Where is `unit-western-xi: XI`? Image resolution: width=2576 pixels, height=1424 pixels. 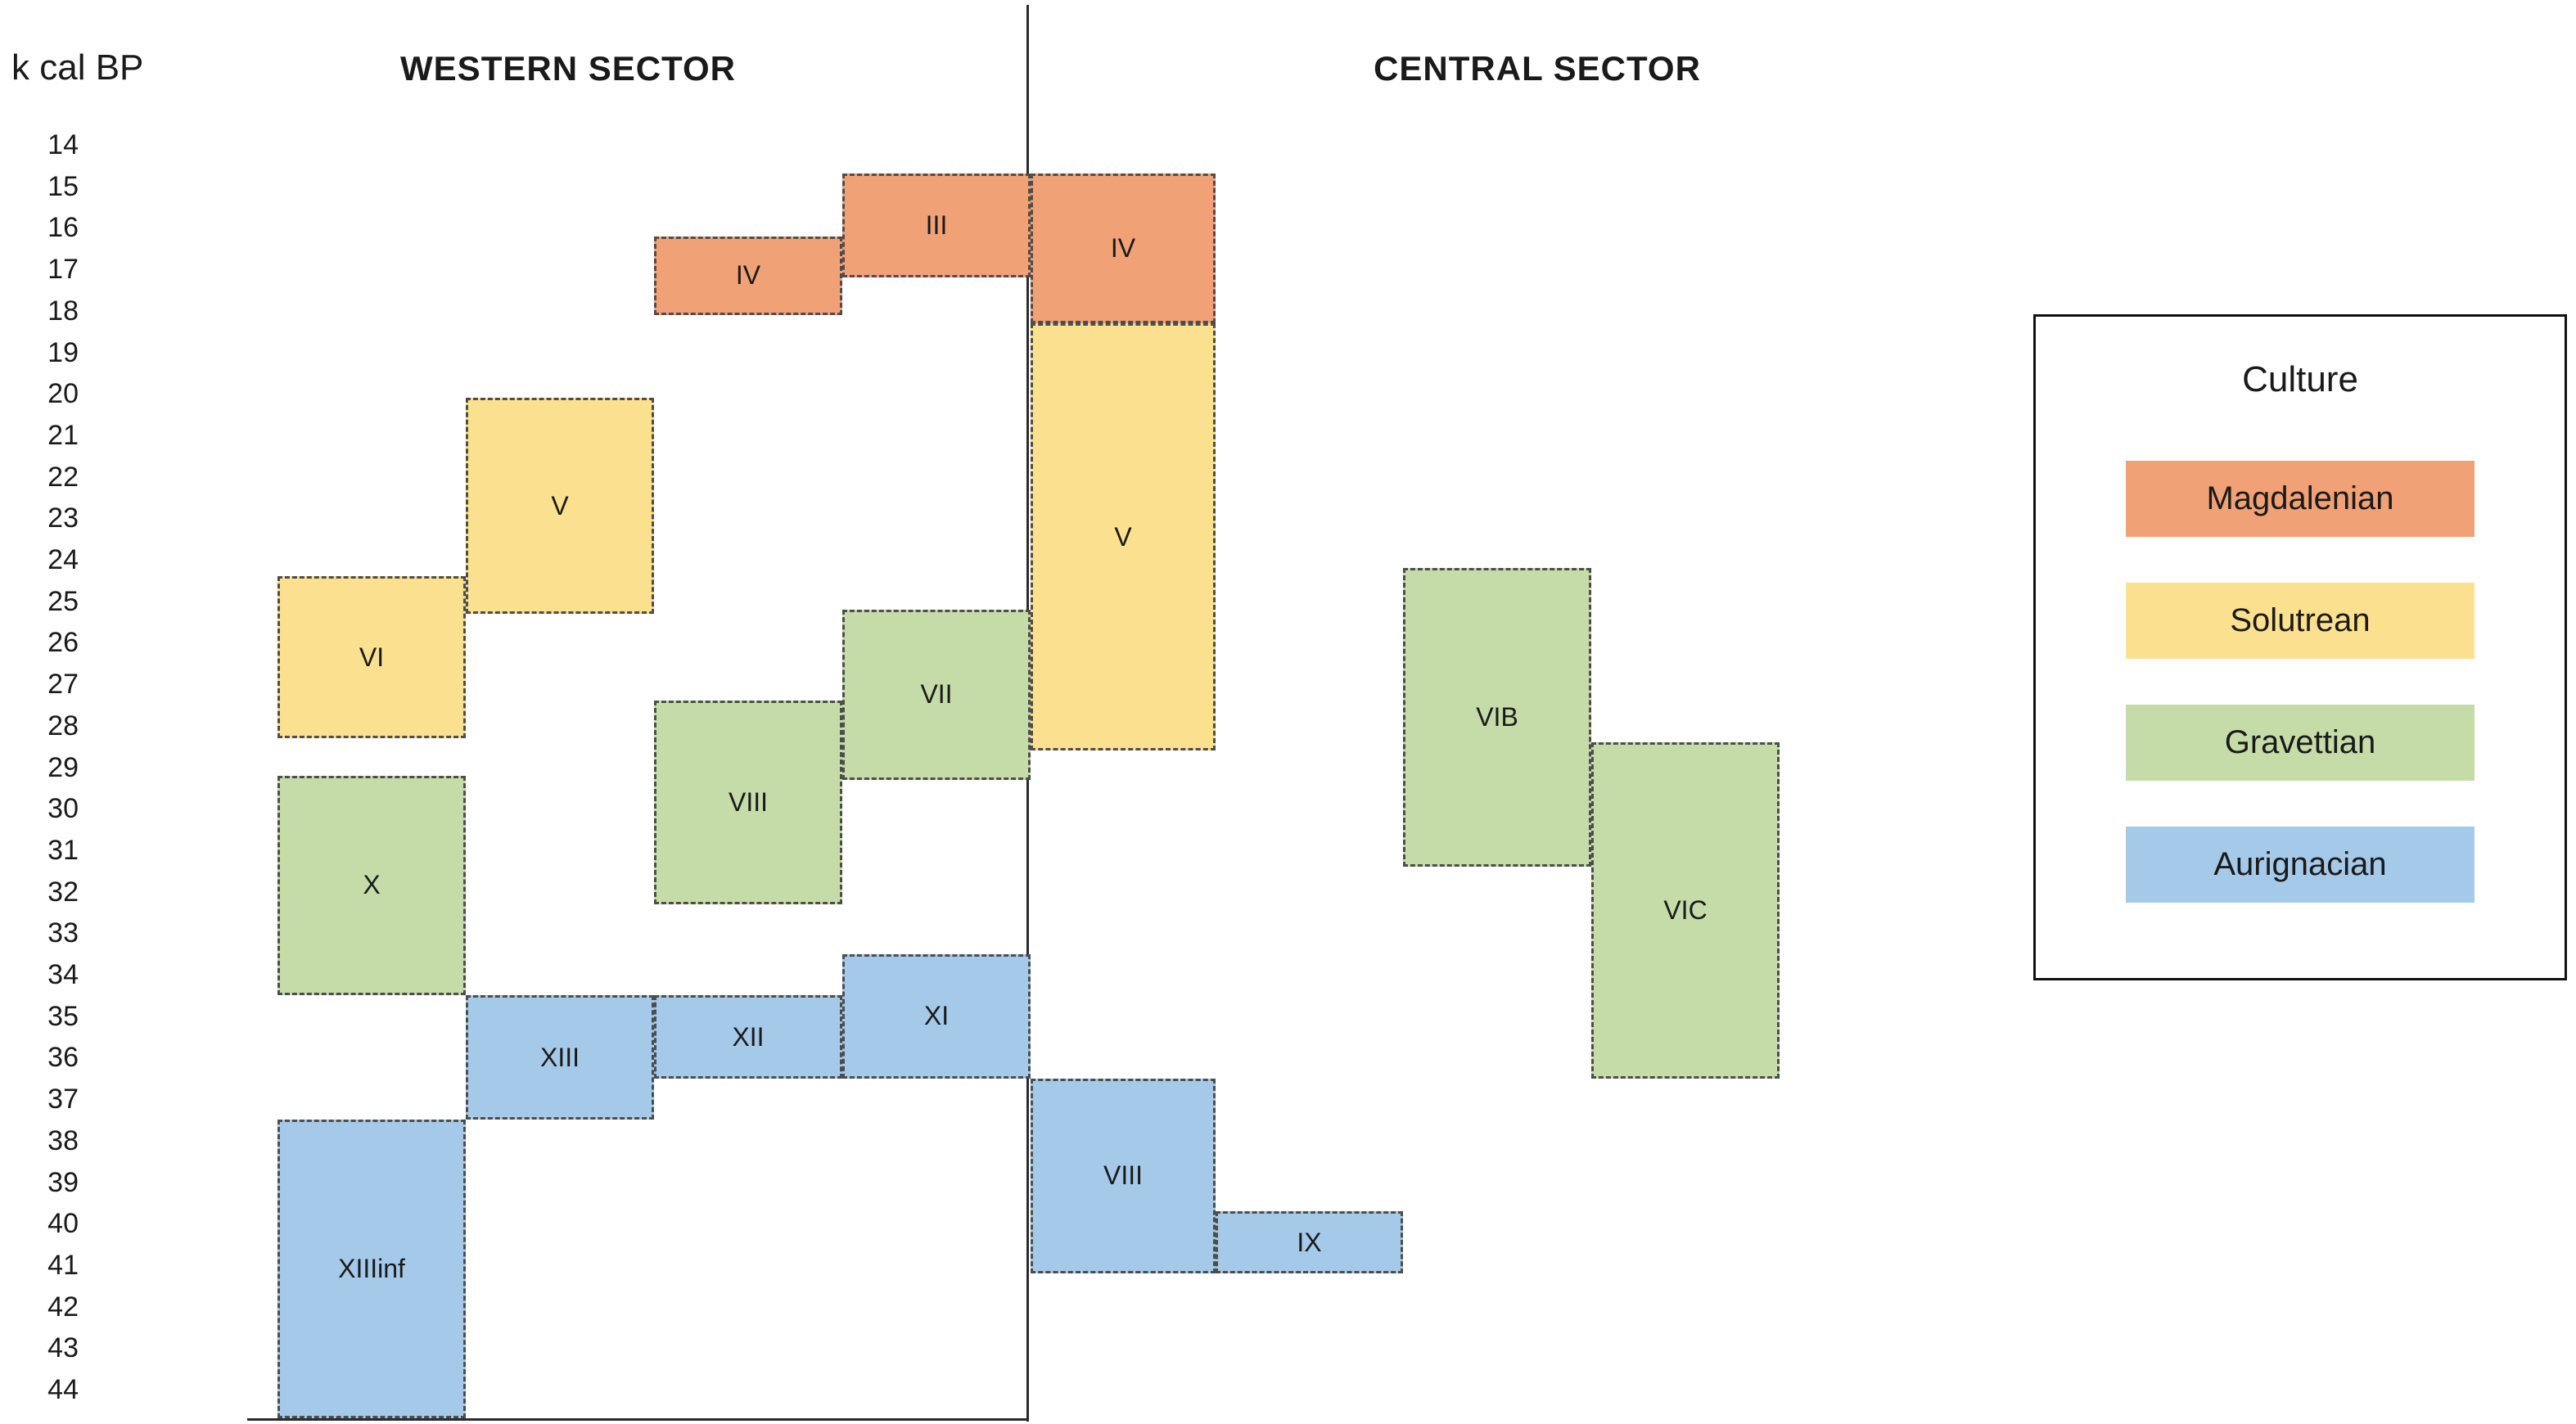 unit-western-xi: XI is located at coordinates (936, 1016).